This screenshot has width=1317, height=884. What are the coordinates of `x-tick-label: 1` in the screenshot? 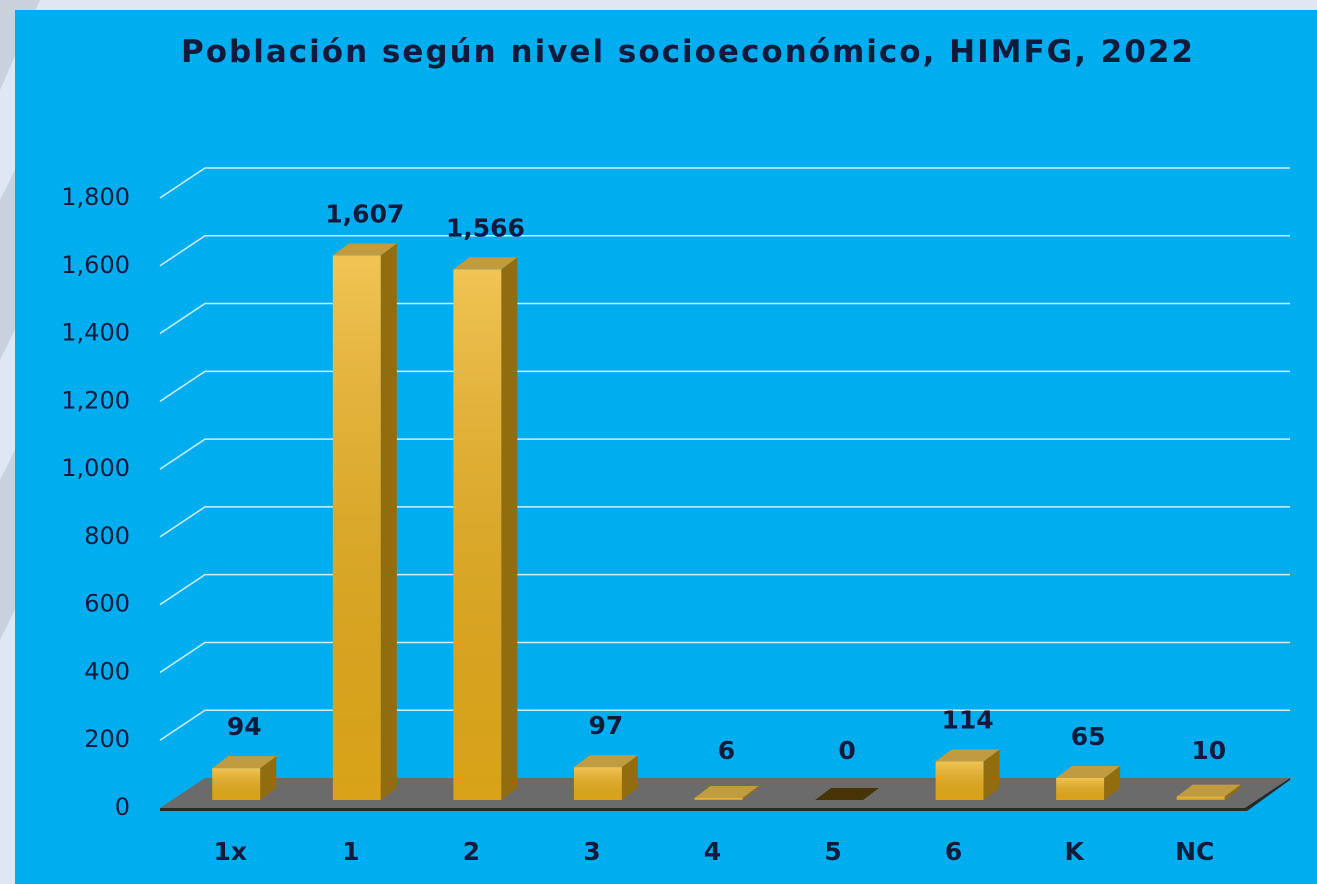 It's located at (350, 851).